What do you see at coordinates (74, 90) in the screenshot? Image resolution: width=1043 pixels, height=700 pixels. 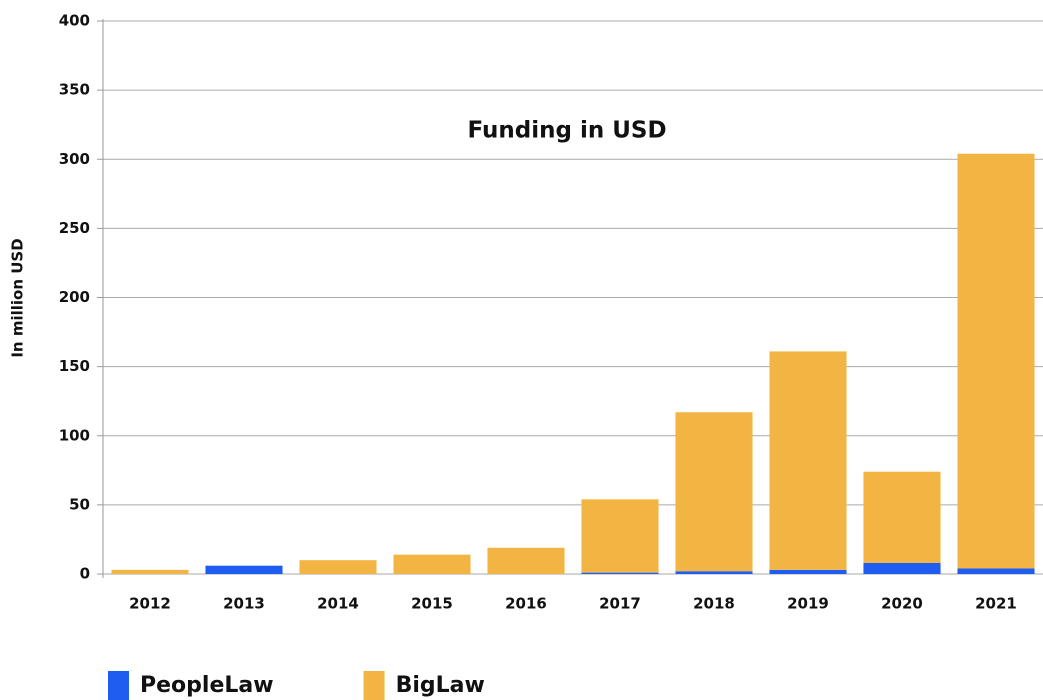 I see `y-tick-label: 350` at bounding box center [74, 90].